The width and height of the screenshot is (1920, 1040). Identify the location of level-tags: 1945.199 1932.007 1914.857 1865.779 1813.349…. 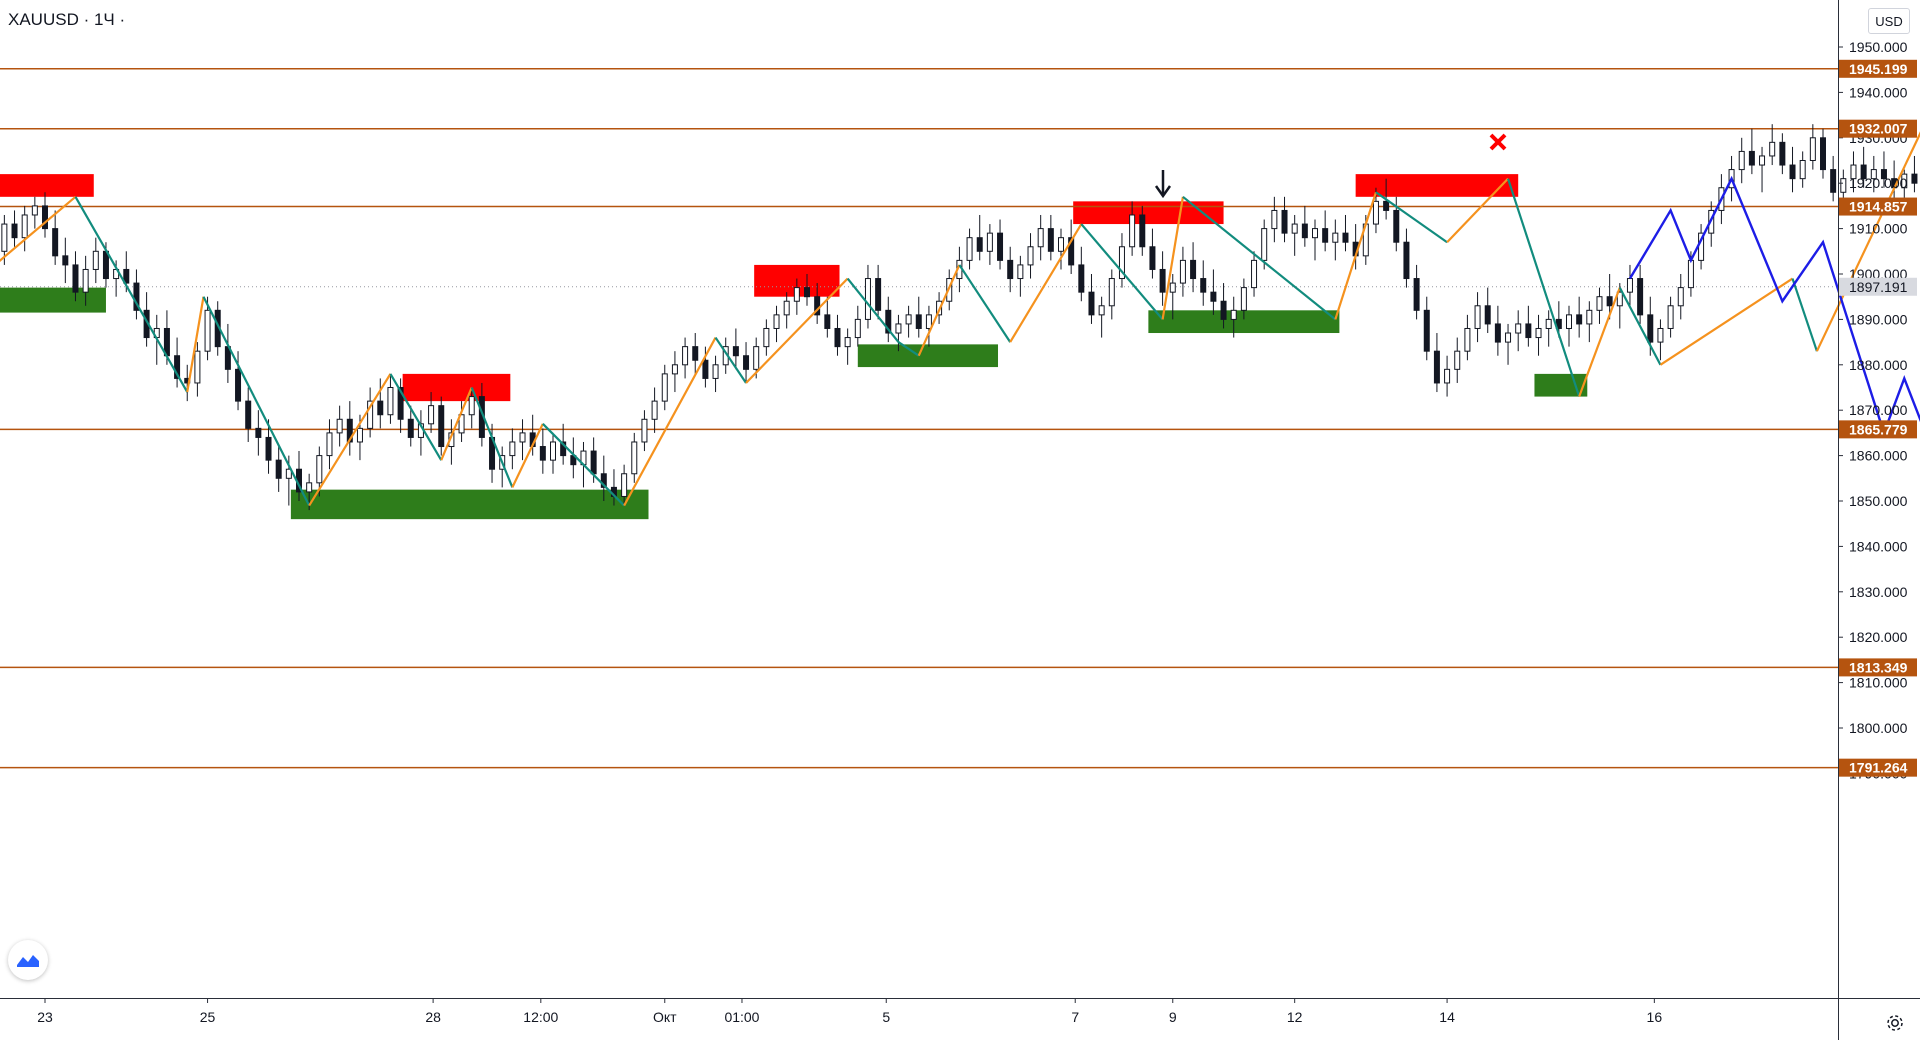
(1878, 418).